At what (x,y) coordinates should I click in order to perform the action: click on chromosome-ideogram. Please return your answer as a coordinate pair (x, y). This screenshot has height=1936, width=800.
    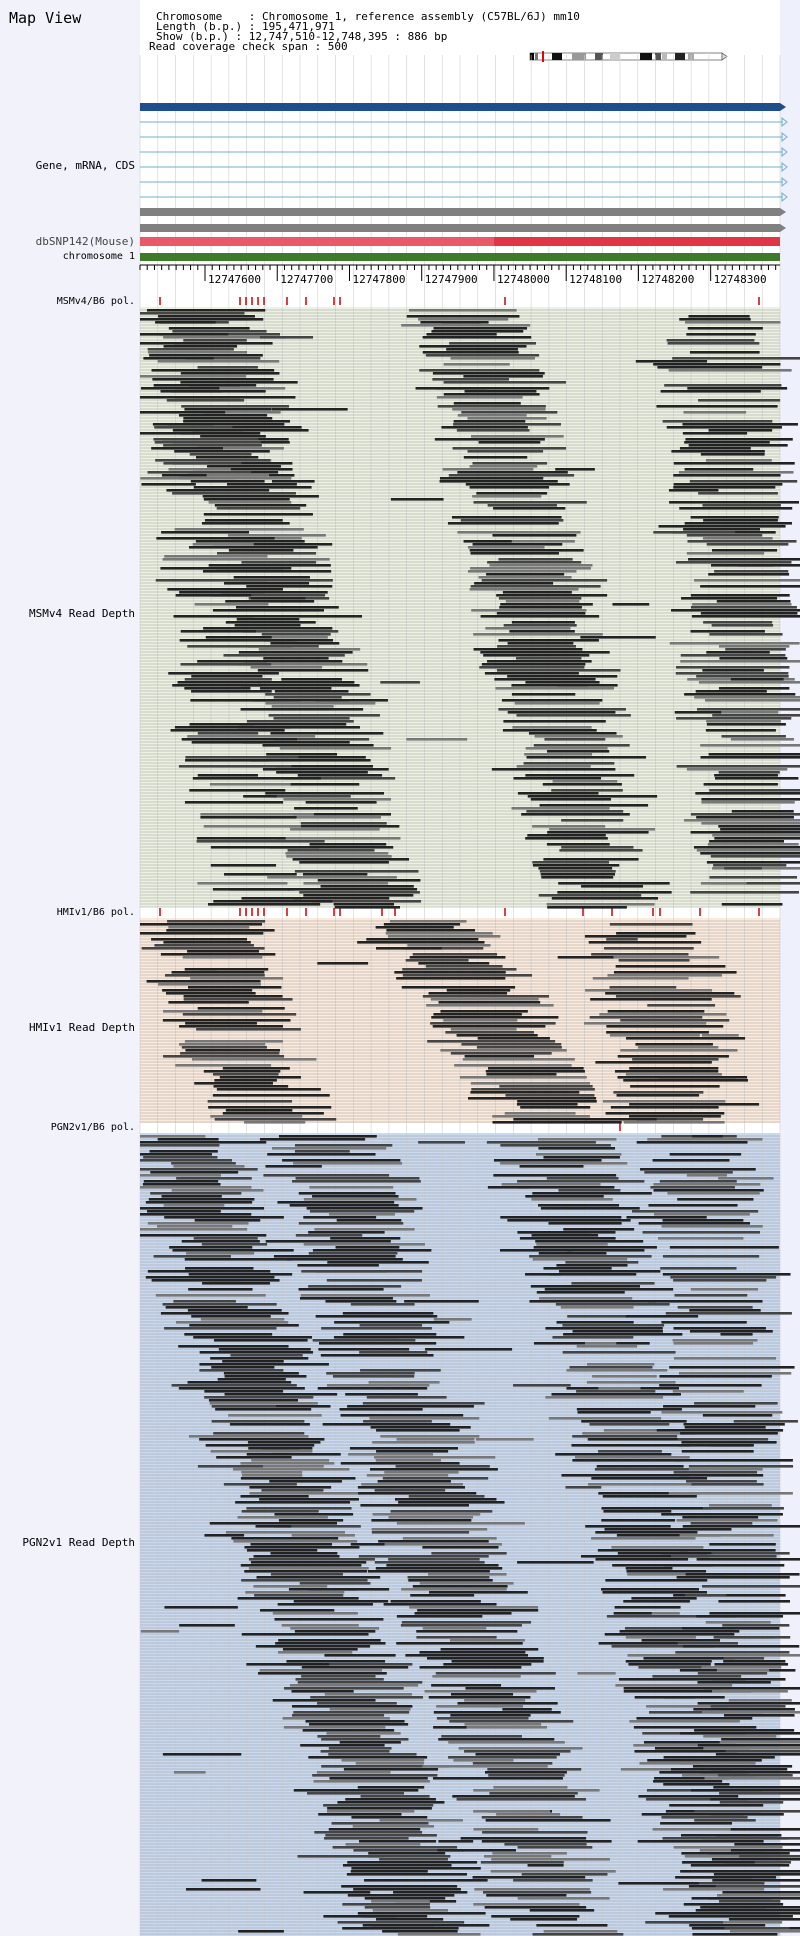
    Looking at the image, I should click on (628, 56).